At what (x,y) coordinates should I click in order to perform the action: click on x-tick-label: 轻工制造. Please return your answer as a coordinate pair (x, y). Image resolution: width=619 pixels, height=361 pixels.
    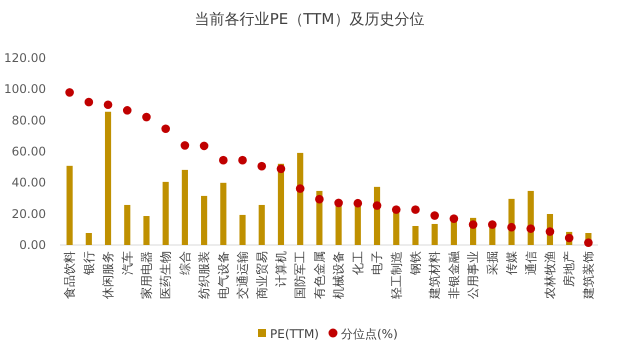
    Looking at the image, I should click on (396, 275).